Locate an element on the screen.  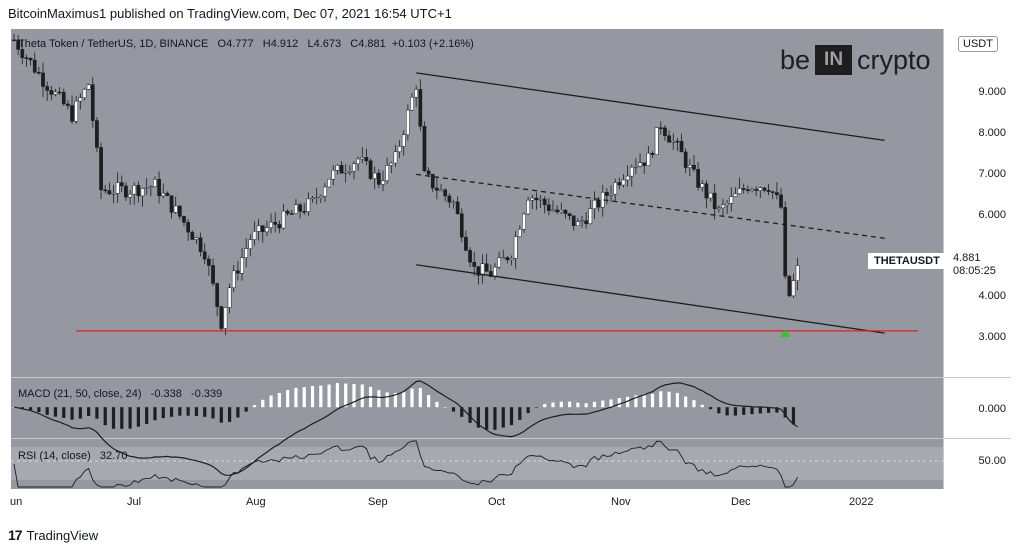
macd-axis-zero: 0.000 is located at coordinates (992, 409).